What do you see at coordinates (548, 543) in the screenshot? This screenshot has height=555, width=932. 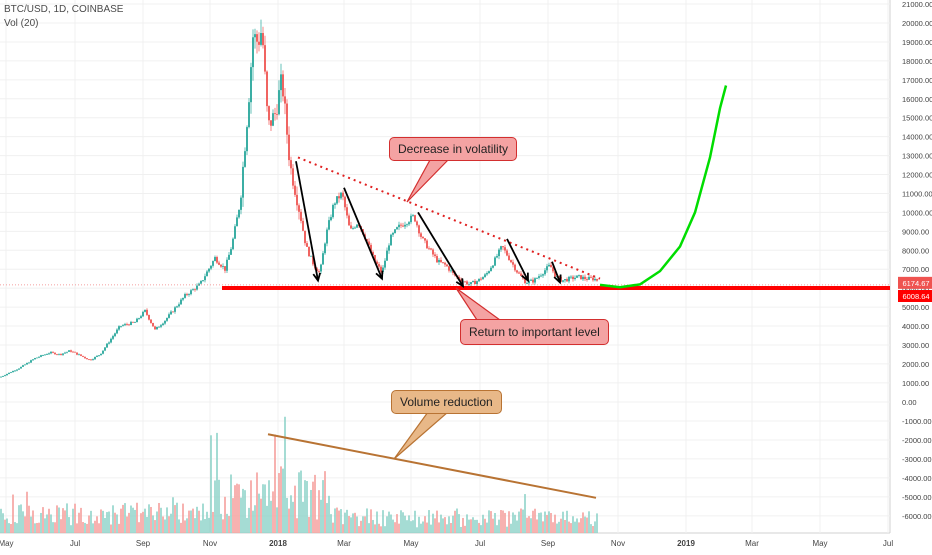 I see `x-tick-label: Sep` at bounding box center [548, 543].